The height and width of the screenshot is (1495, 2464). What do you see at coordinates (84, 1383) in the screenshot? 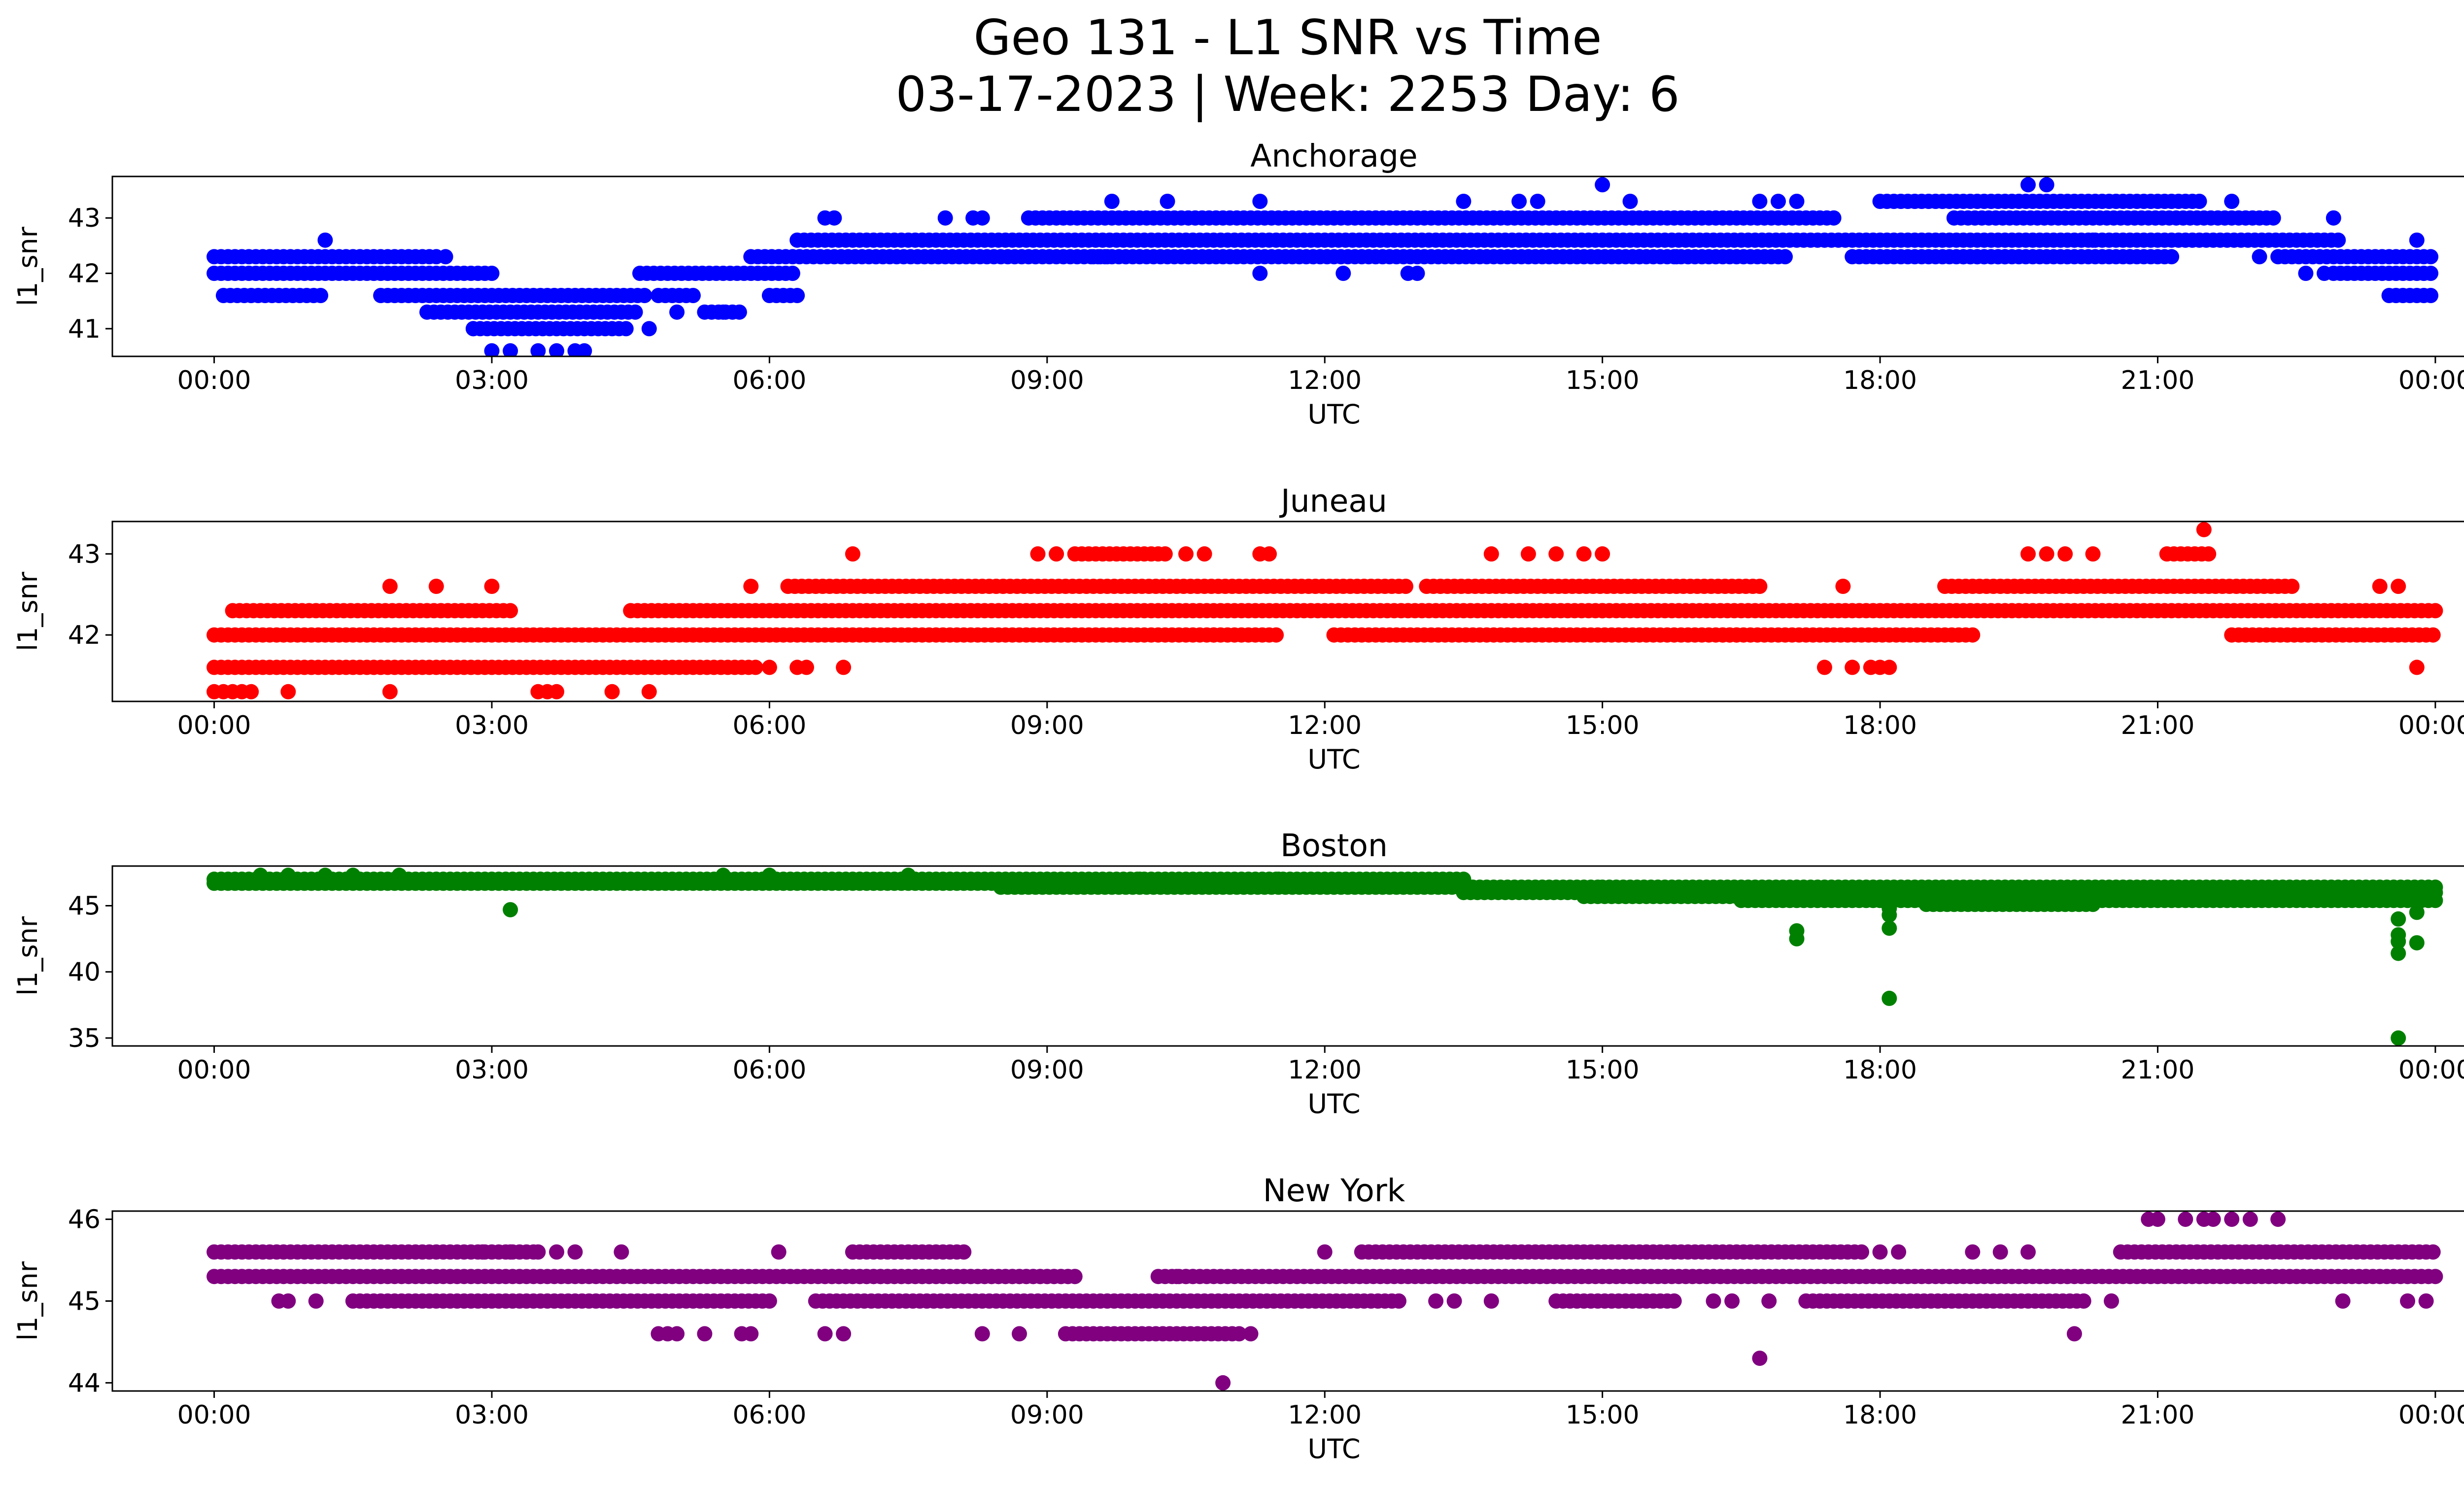
I see `y-tick-label: 44` at bounding box center [84, 1383].